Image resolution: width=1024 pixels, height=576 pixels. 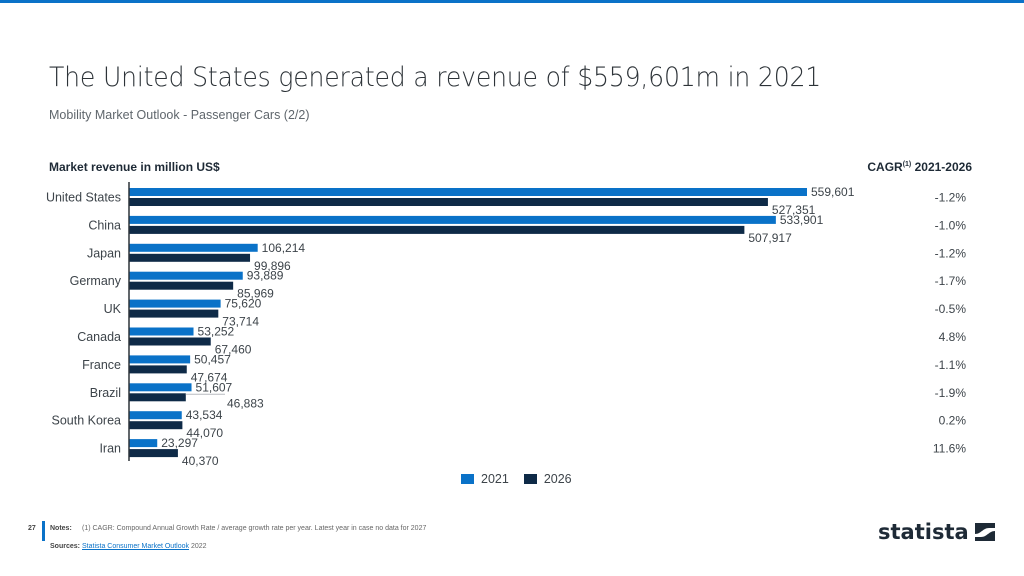 What do you see at coordinates (923, 532) in the screenshot?
I see `logo-text: statista` at bounding box center [923, 532].